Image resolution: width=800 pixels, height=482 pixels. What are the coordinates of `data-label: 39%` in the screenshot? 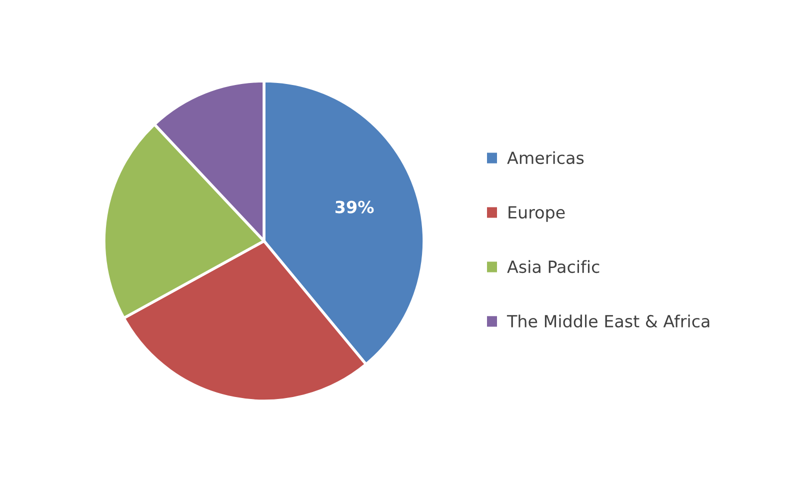 It's located at (354, 207).